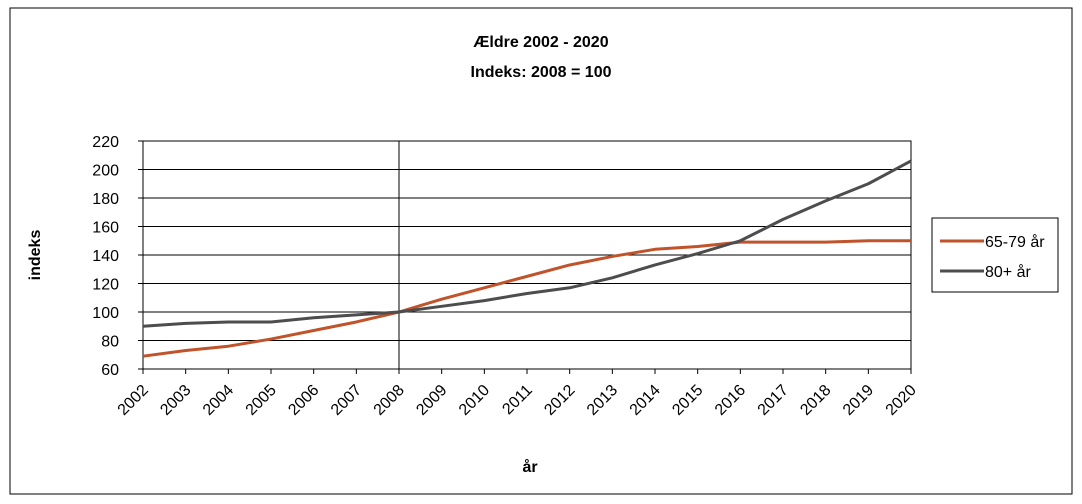 The width and height of the screenshot is (1082, 504). What do you see at coordinates (541, 72) in the screenshot?
I see `chart-subtitle: Indeks: 2008 = 100` at bounding box center [541, 72].